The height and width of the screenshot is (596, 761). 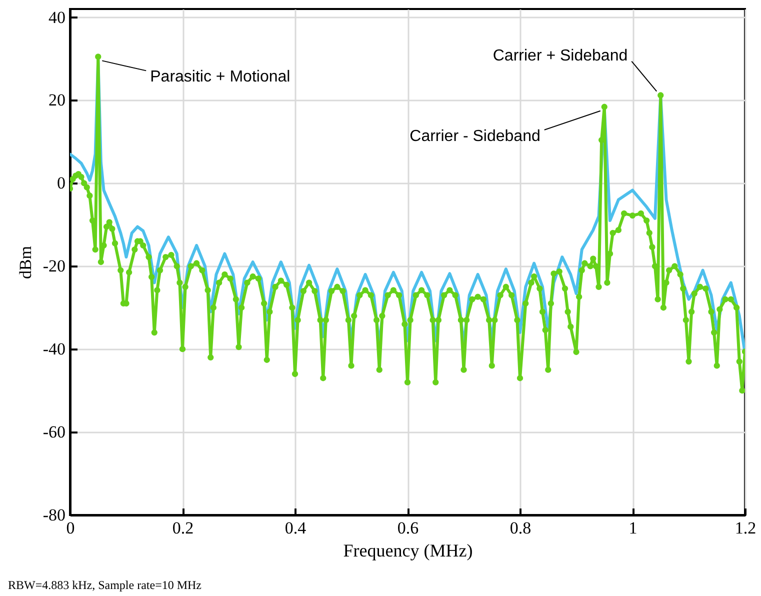 What do you see at coordinates (61, 183) in the screenshot?
I see `y-tick-label: 0` at bounding box center [61, 183].